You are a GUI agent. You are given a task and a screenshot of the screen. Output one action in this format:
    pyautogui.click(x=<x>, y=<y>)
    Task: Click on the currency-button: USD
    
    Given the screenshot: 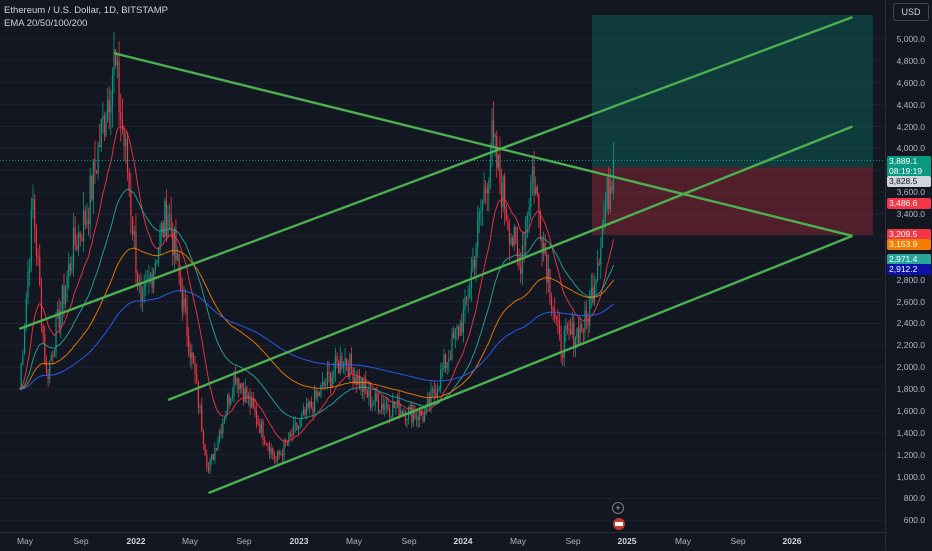 What is the action you would take?
    pyautogui.click(x=911, y=12)
    